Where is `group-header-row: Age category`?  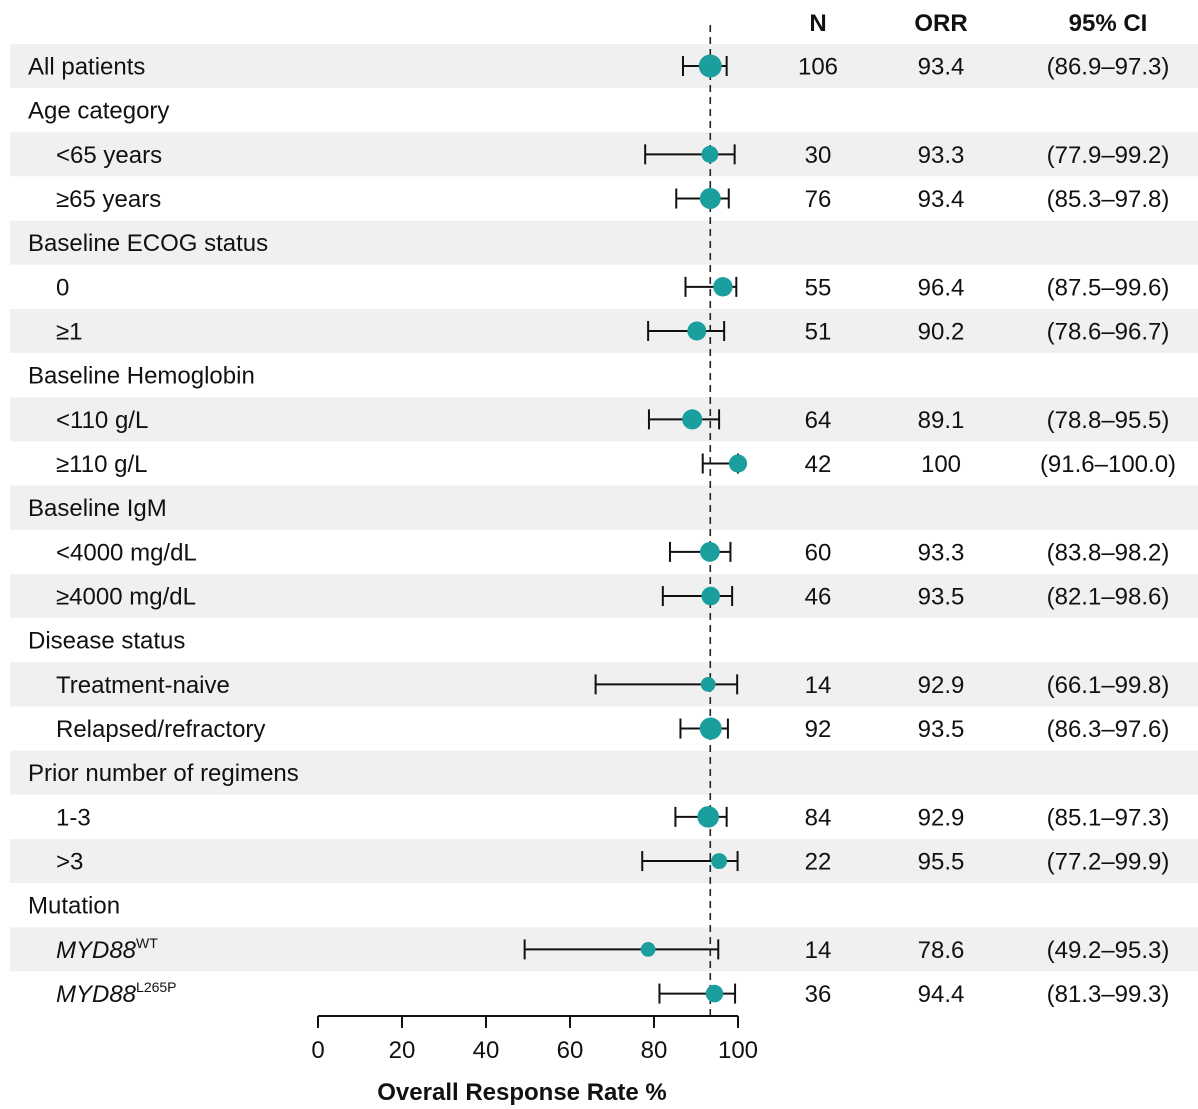
group-header-row: Age category is located at coordinates (98, 111).